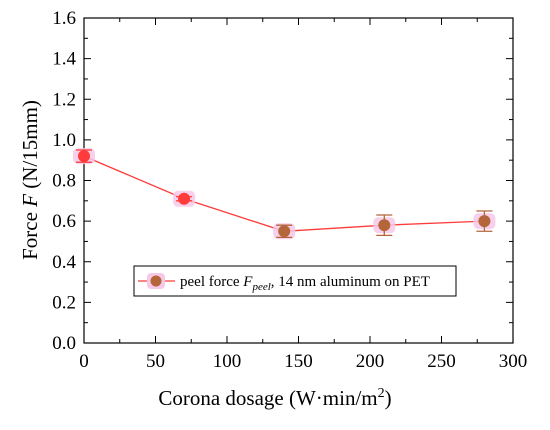 The image size is (550, 430). What do you see at coordinates (64, 302) in the screenshot?
I see `y-tick-label: 0.2` at bounding box center [64, 302].